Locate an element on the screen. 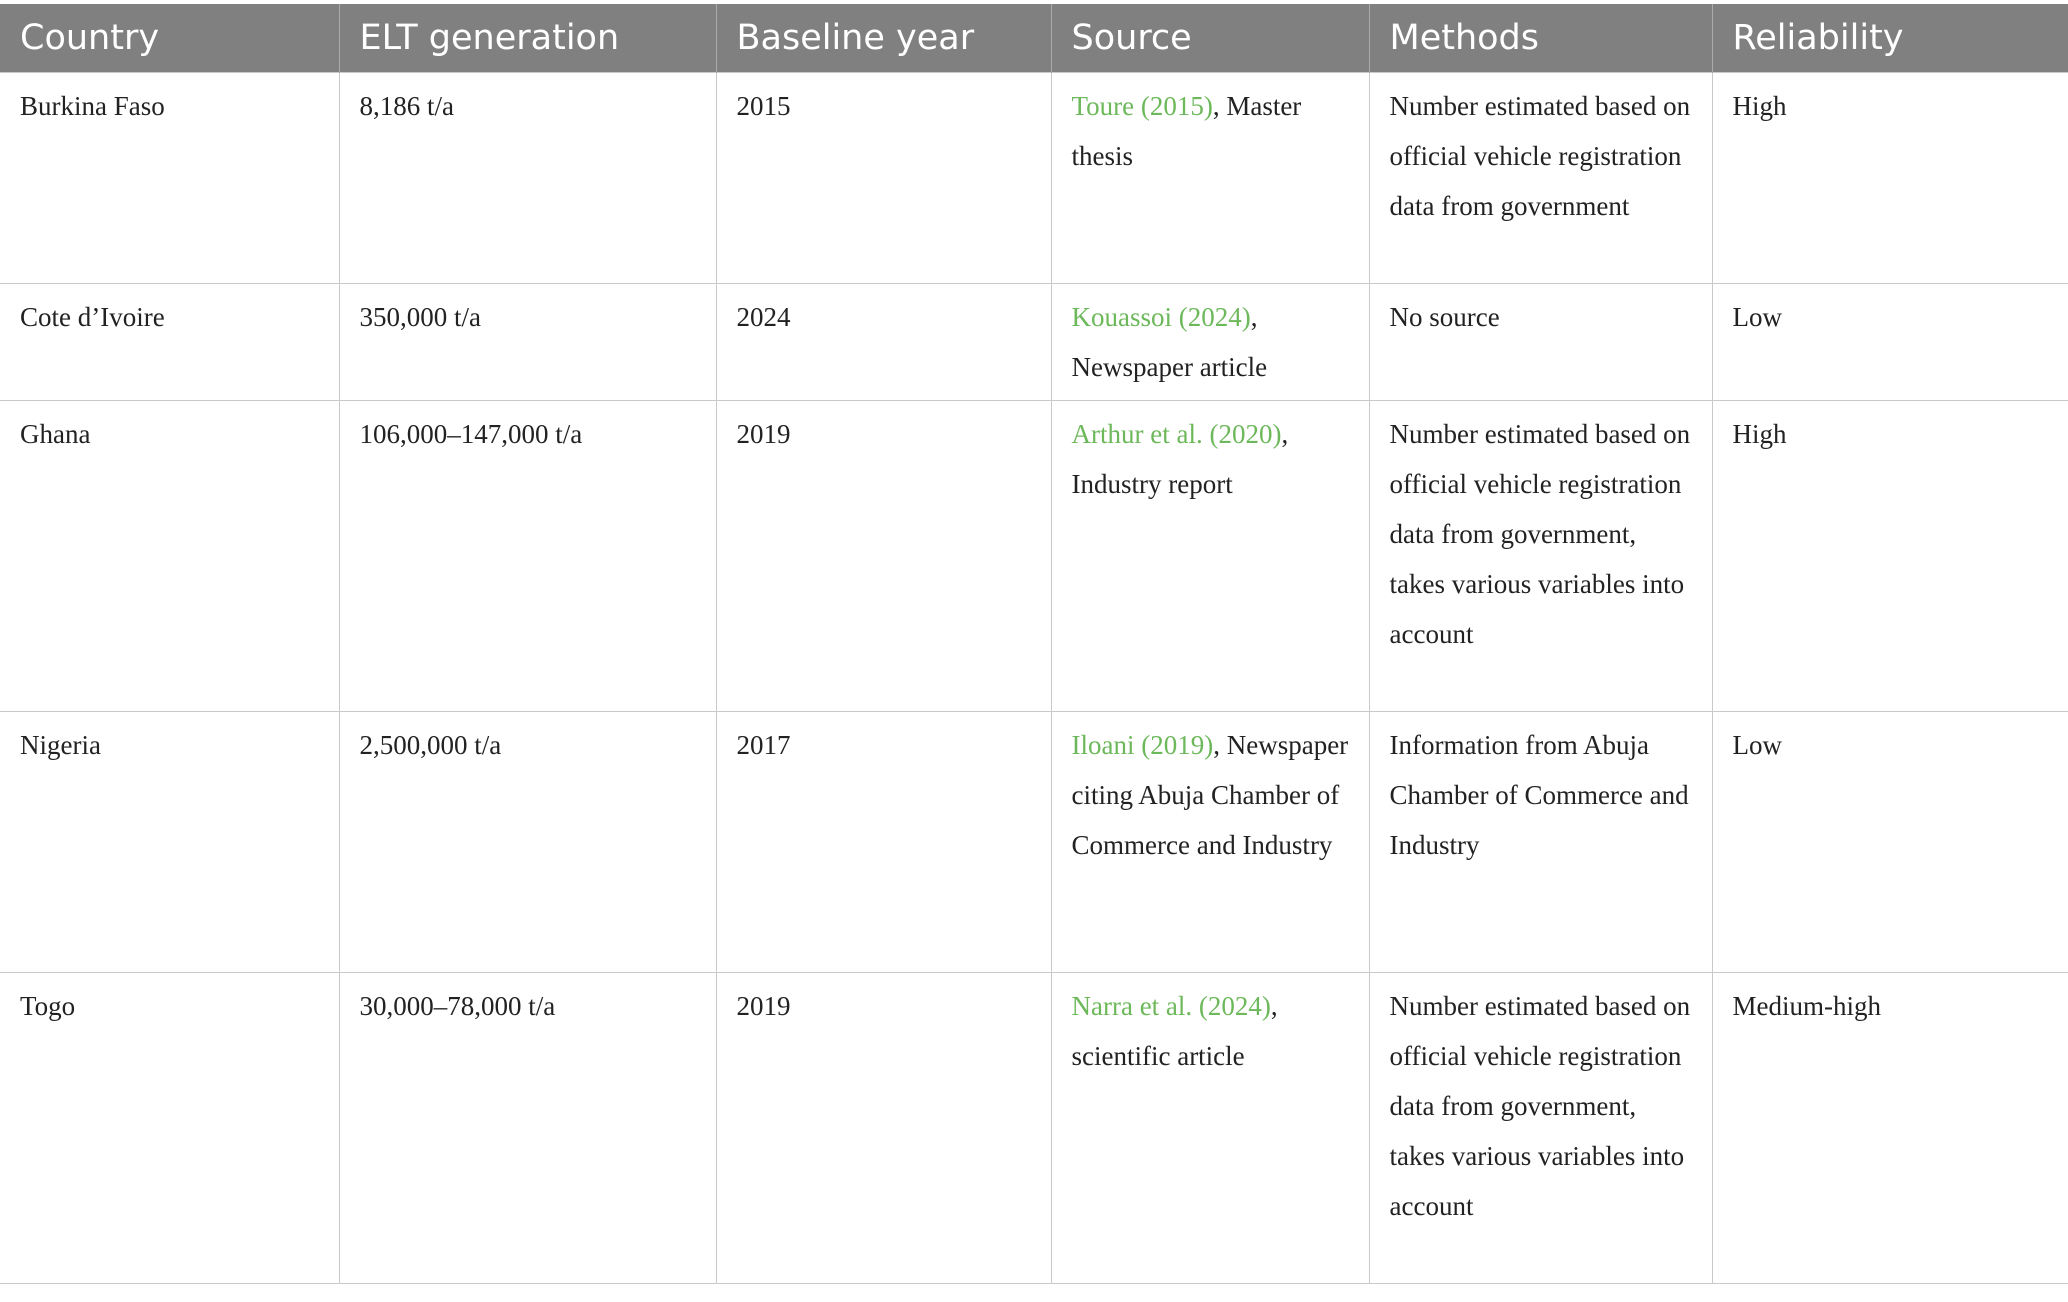  column-header: Methods is located at coordinates (1540, 38).